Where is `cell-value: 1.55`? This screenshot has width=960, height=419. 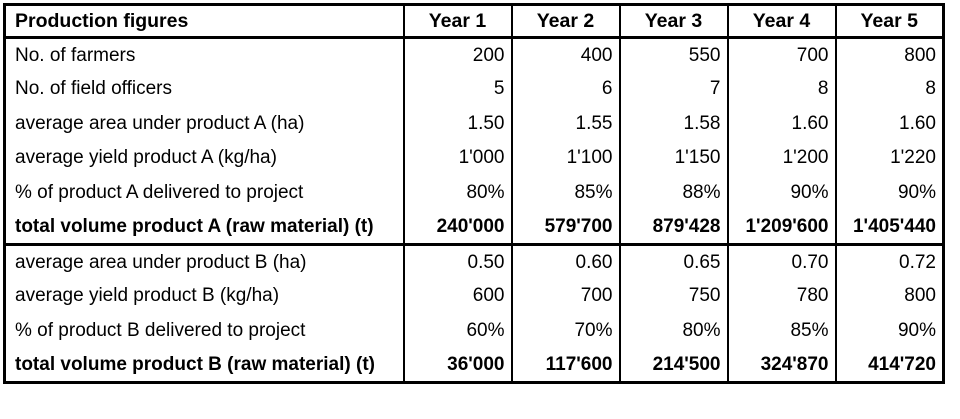 cell-value: 1.55 is located at coordinates (565, 123).